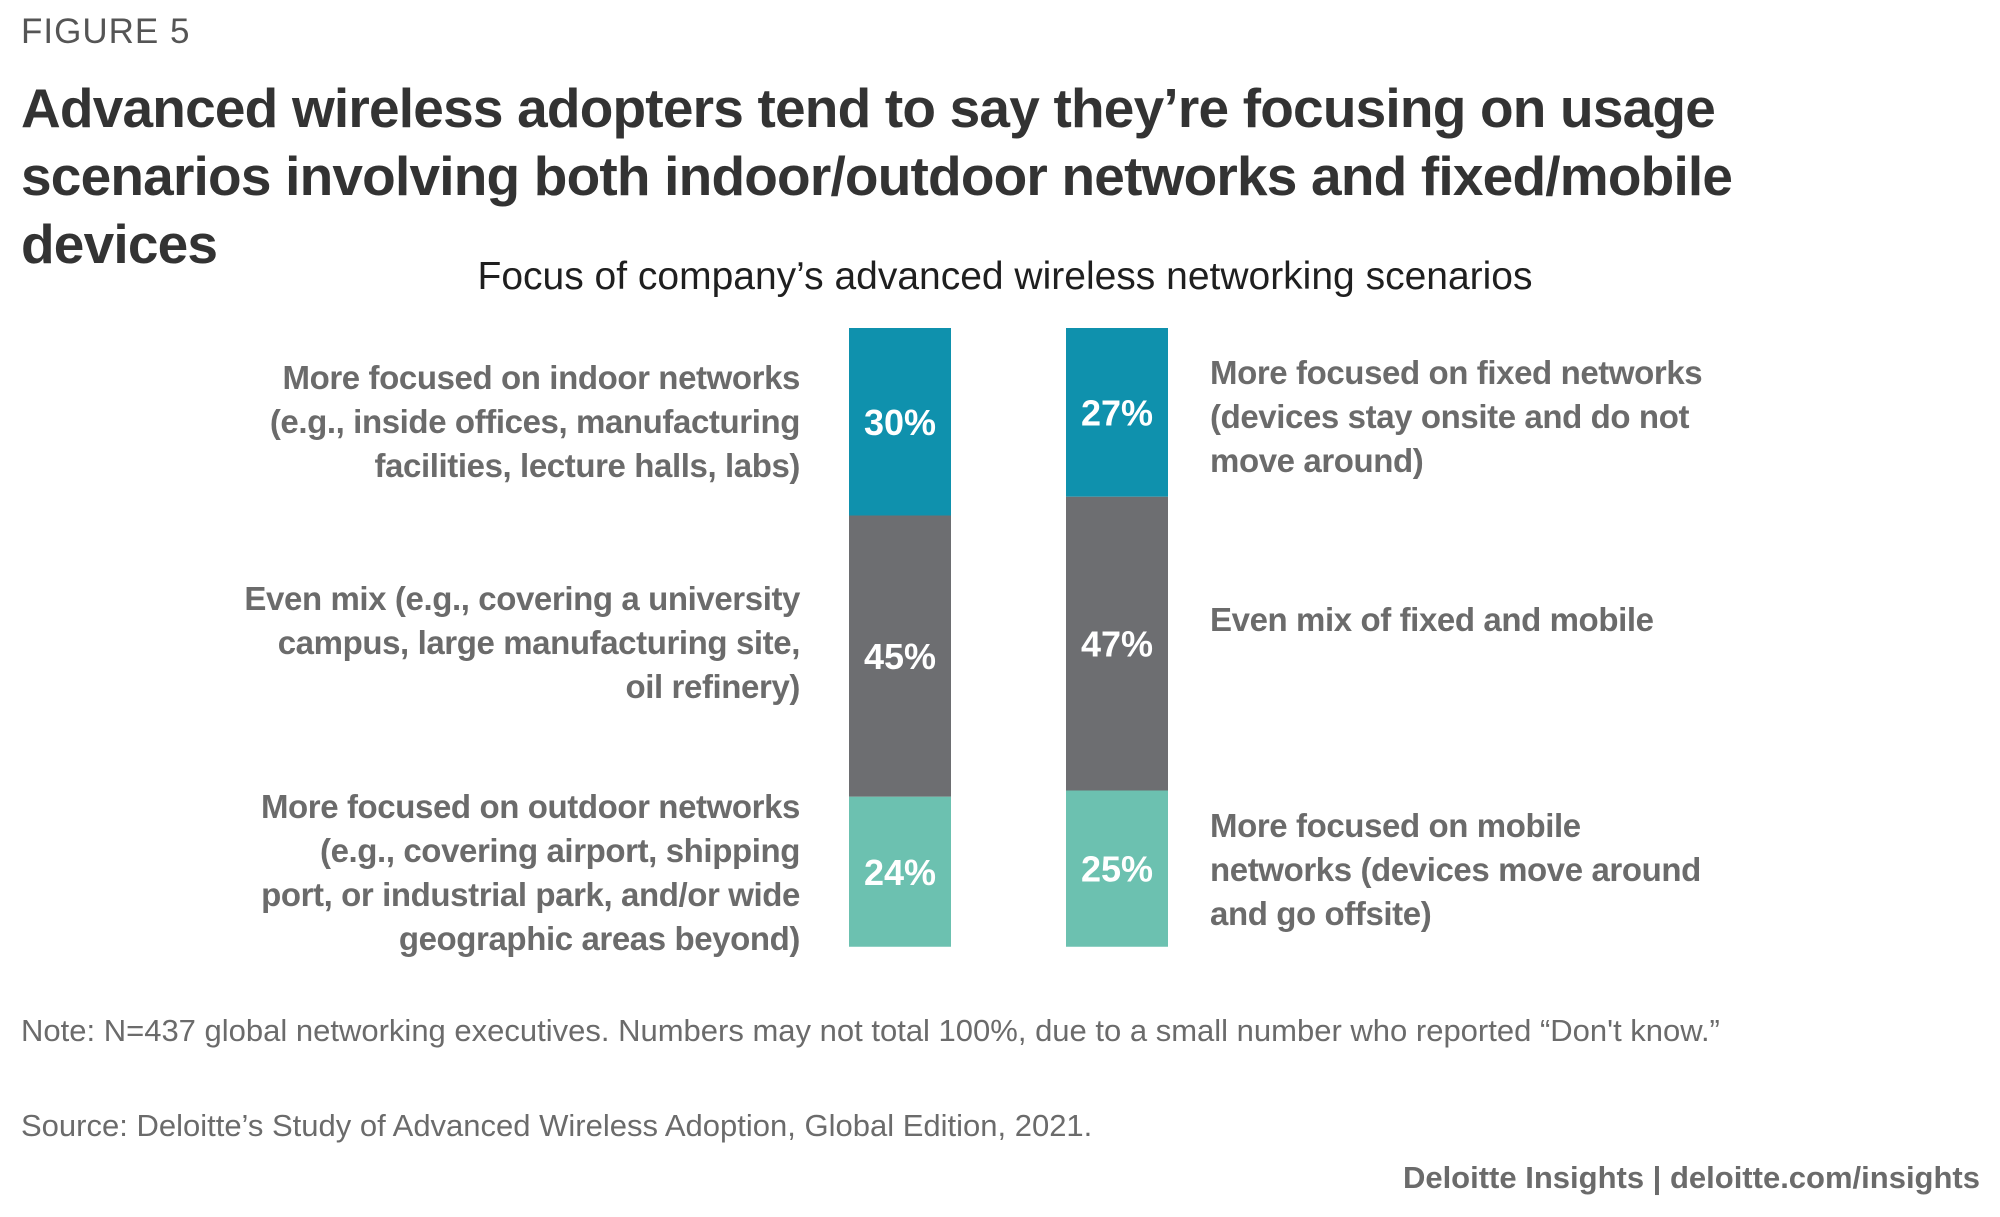 This screenshot has height=1217, width=2000. I want to click on bar-2-value-label-fixed: 27%, so click(1117, 412).